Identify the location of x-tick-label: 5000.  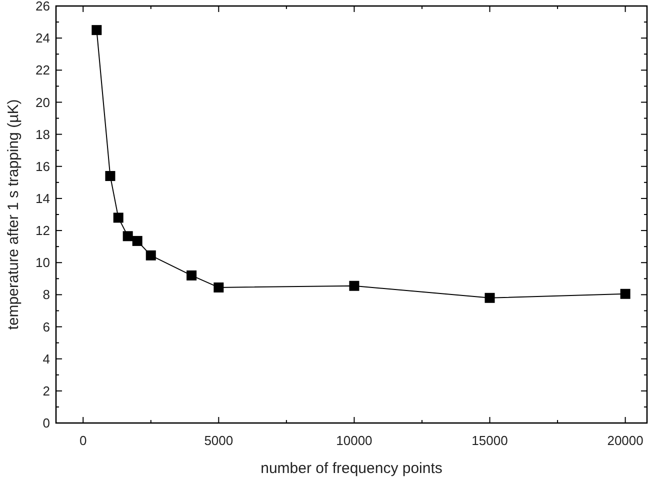
(219, 440).